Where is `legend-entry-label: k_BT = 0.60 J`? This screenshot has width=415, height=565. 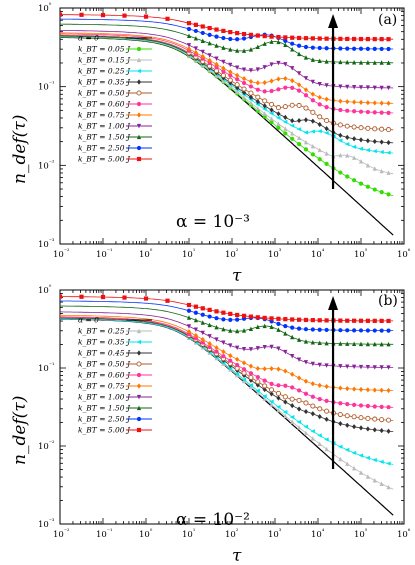
legend-entry-label: k_BT = 0.60 J is located at coordinates (104, 104).